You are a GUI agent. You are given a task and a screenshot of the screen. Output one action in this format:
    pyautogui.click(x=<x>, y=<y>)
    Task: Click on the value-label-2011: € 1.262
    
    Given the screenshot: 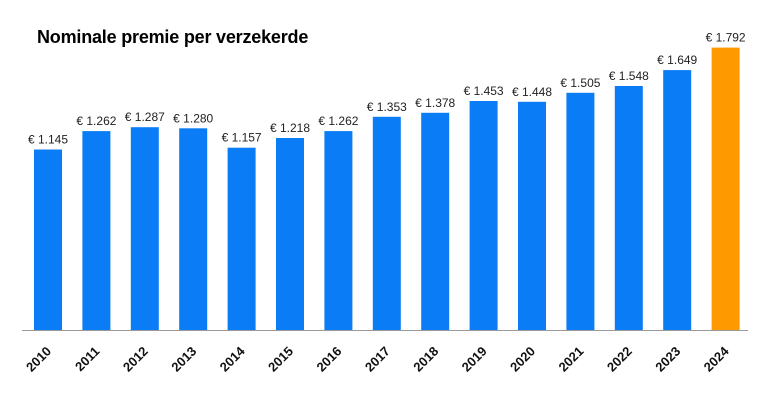 What is the action you would take?
    pyautogui.click(x=96, y=121)
    